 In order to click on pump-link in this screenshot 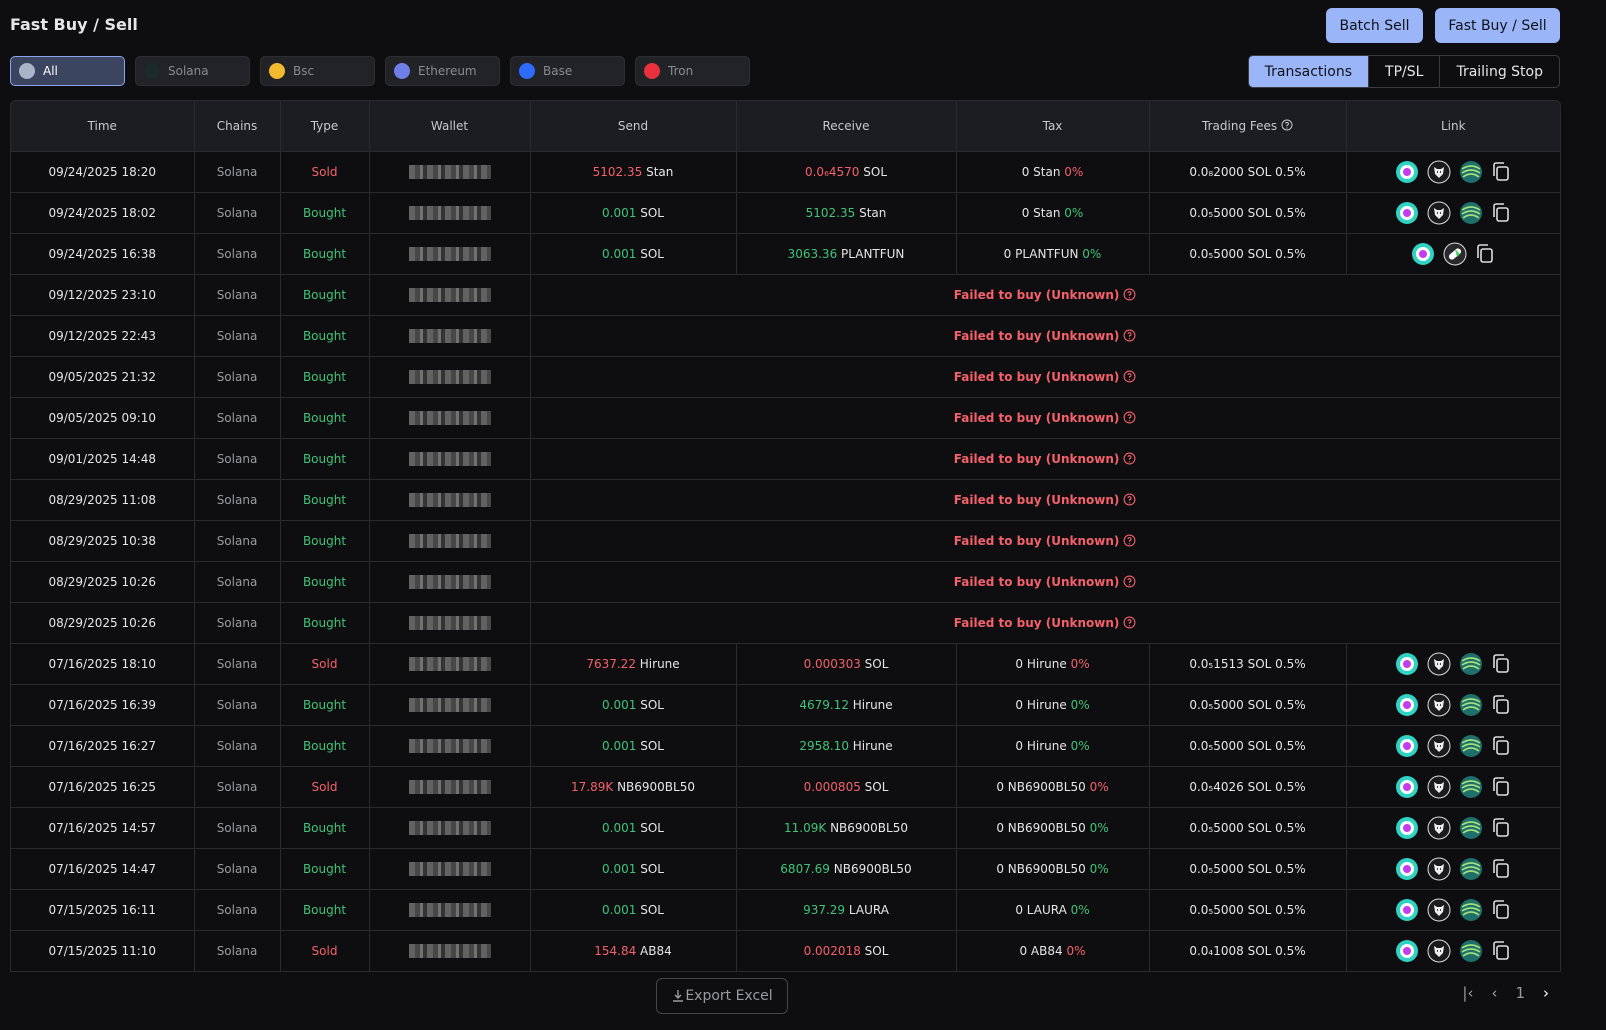, I will do `click(1455, 254)`.